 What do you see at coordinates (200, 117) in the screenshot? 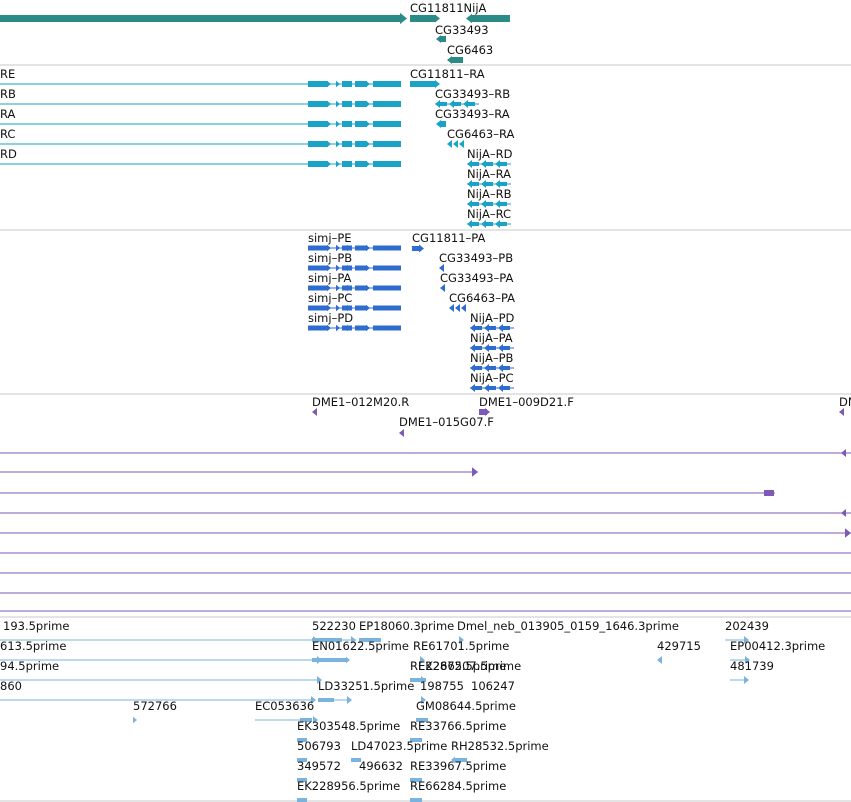
I see `transcript-ra: RA` at bounding box center [200, 117].